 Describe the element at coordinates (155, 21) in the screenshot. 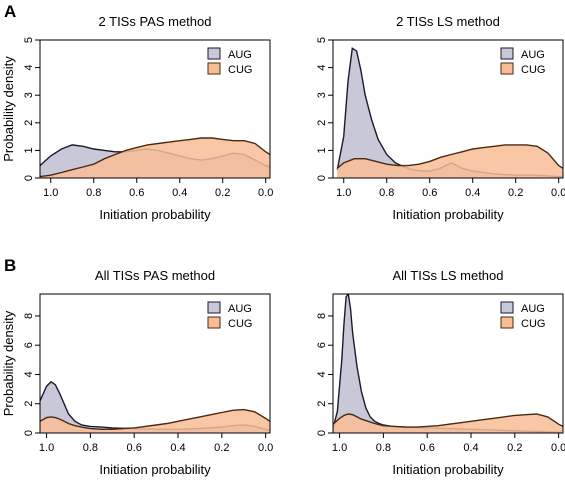

I see `chart-title: 2 TISs PAS method` at that location.